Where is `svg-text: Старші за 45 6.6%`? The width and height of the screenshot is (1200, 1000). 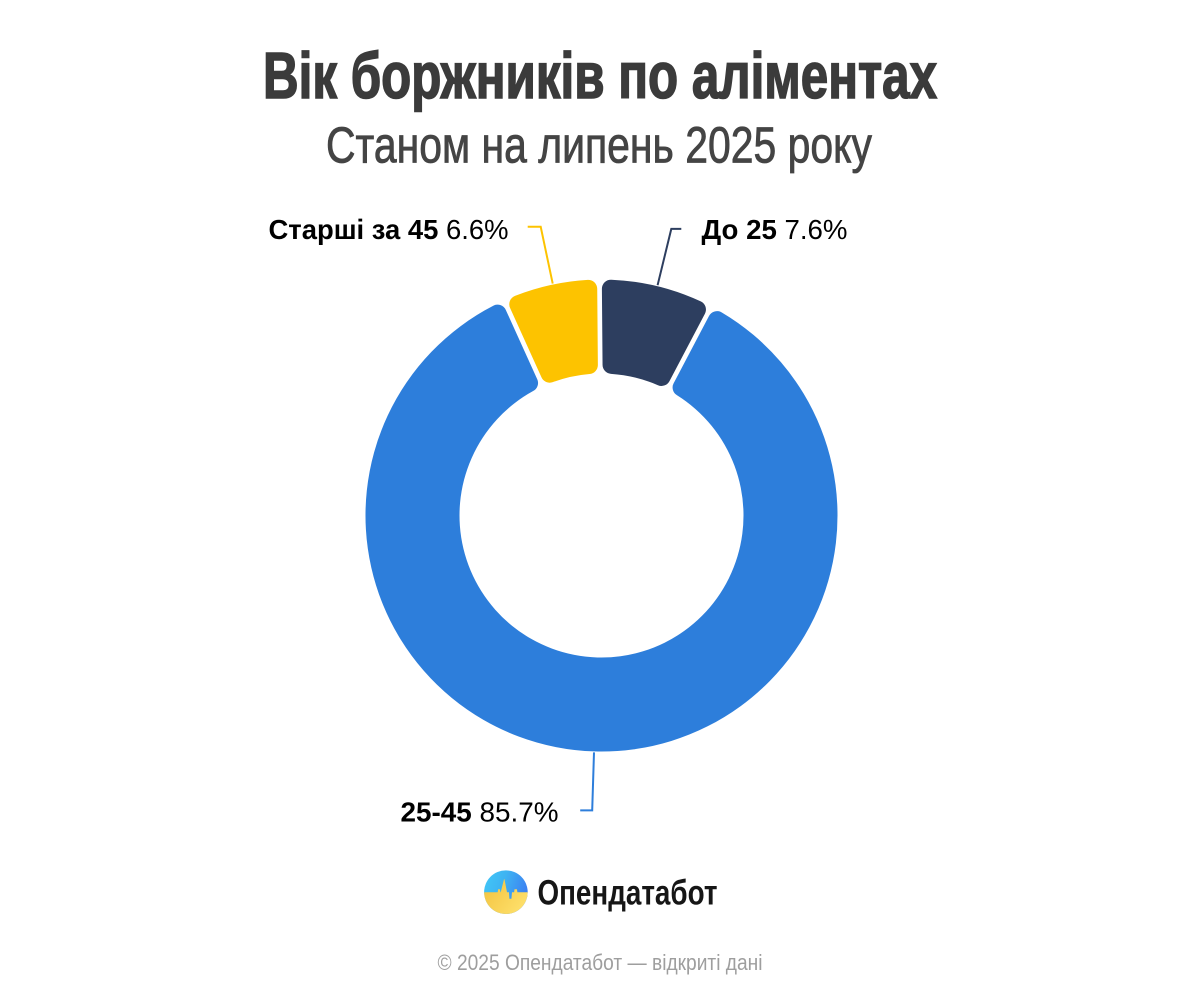
svg-text: Старші за 45 6.6% is located at coordinates (389, 229).